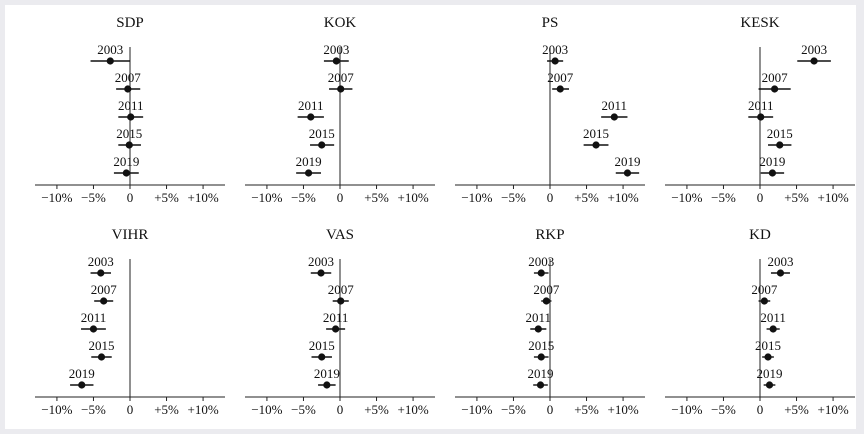  Describe the element at coordinates (340, 110) in the screenshot. I see `panel-kok: KOK −10% −5% 0 +5% +10% 2003 2007 2011 2015 2019` at that location.